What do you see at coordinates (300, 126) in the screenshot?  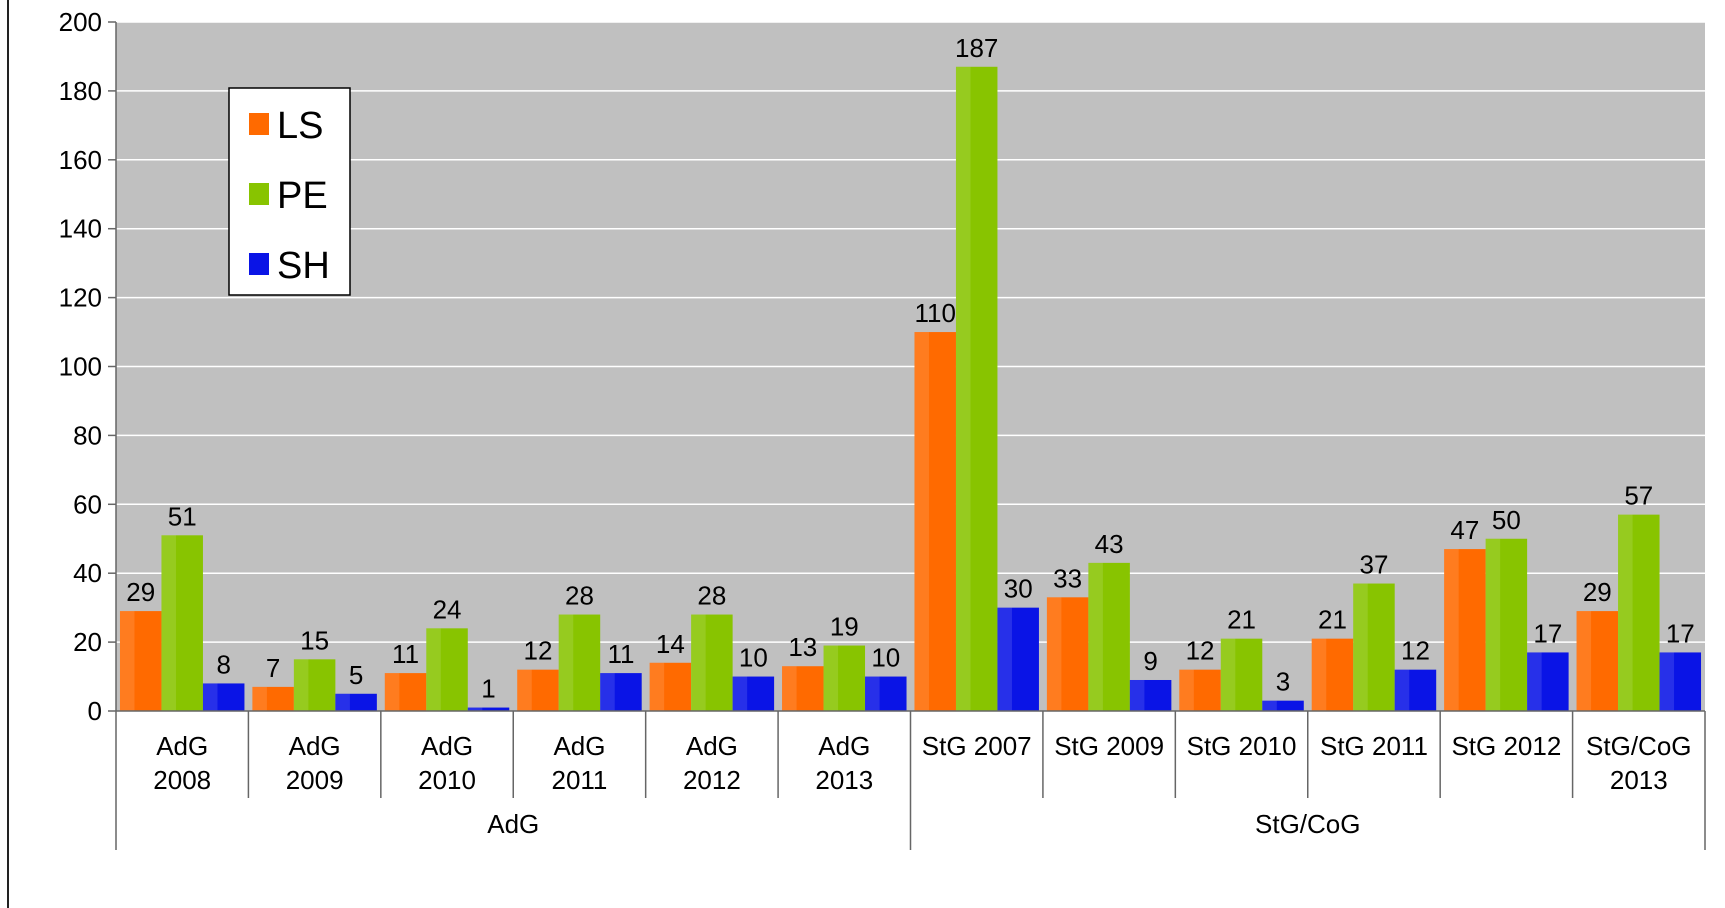 I see `legend-label: LS` at bounding box center [300, 126].